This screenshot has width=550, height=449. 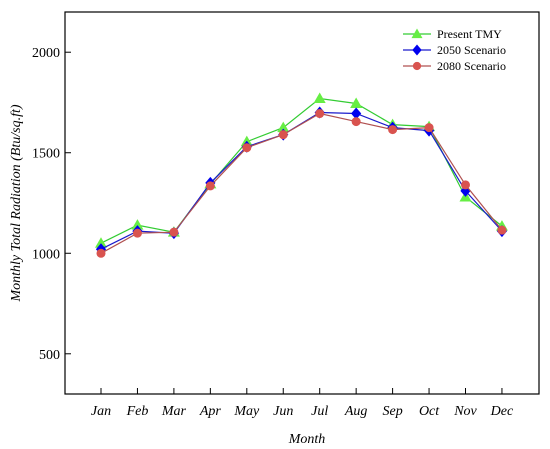 I want to click on y-tick-label: 500, so click(x=49, y=355).